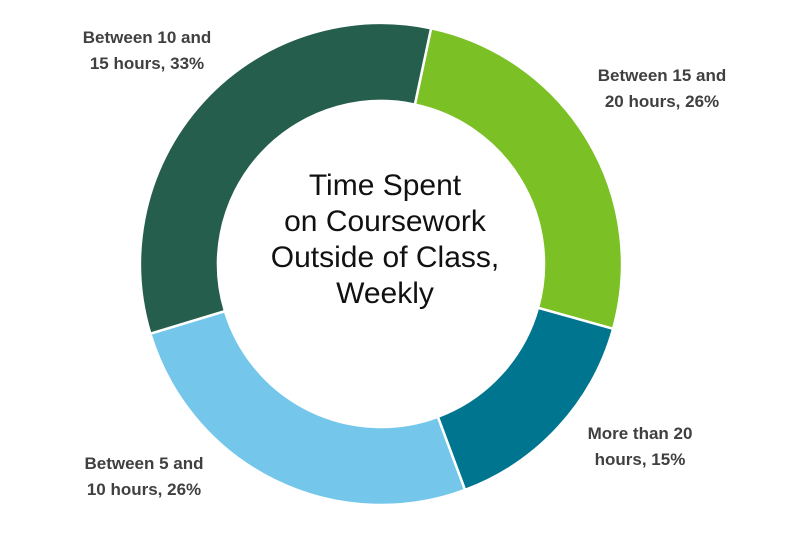 The image size is (800, 533). Describe the element at coordinates (640, 447) in the screenshot. I see `slice-label-more-than-20-hours: More than 20 hours, 15%` at that location.